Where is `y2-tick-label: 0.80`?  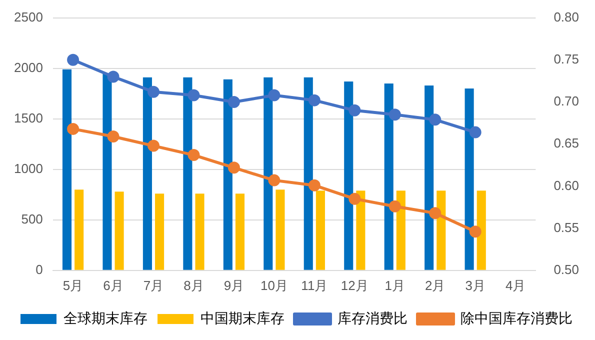
y2-tick-label: 0.80 is located at coordinates (567, 16).